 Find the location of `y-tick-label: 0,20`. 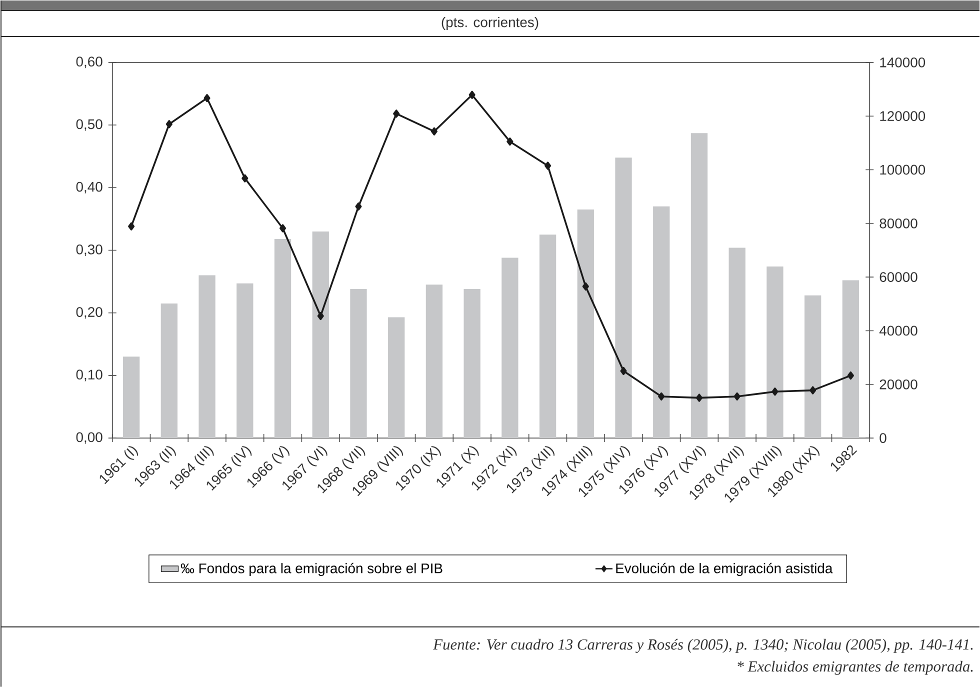

y-tick-label: 0,20 is located at coordinates (89, 312).